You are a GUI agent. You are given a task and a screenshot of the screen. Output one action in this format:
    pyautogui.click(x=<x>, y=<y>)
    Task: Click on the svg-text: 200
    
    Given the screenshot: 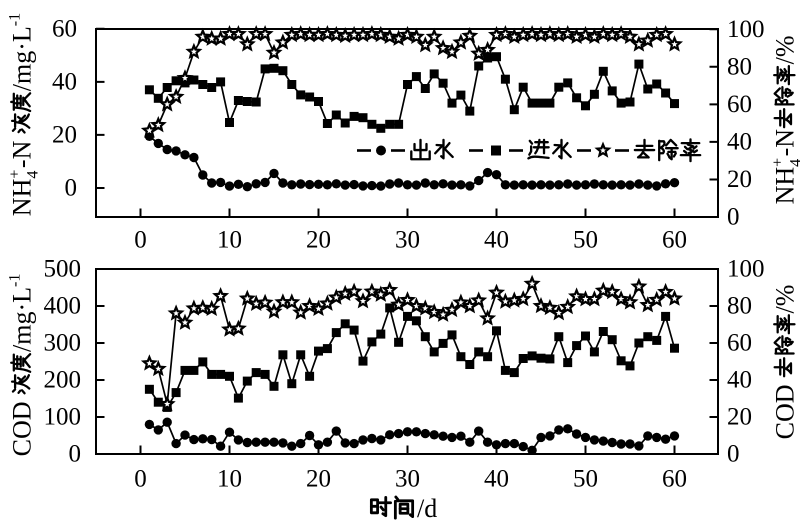 What is the action you would take?
    pyautogui.click(x=63, y=380)
    